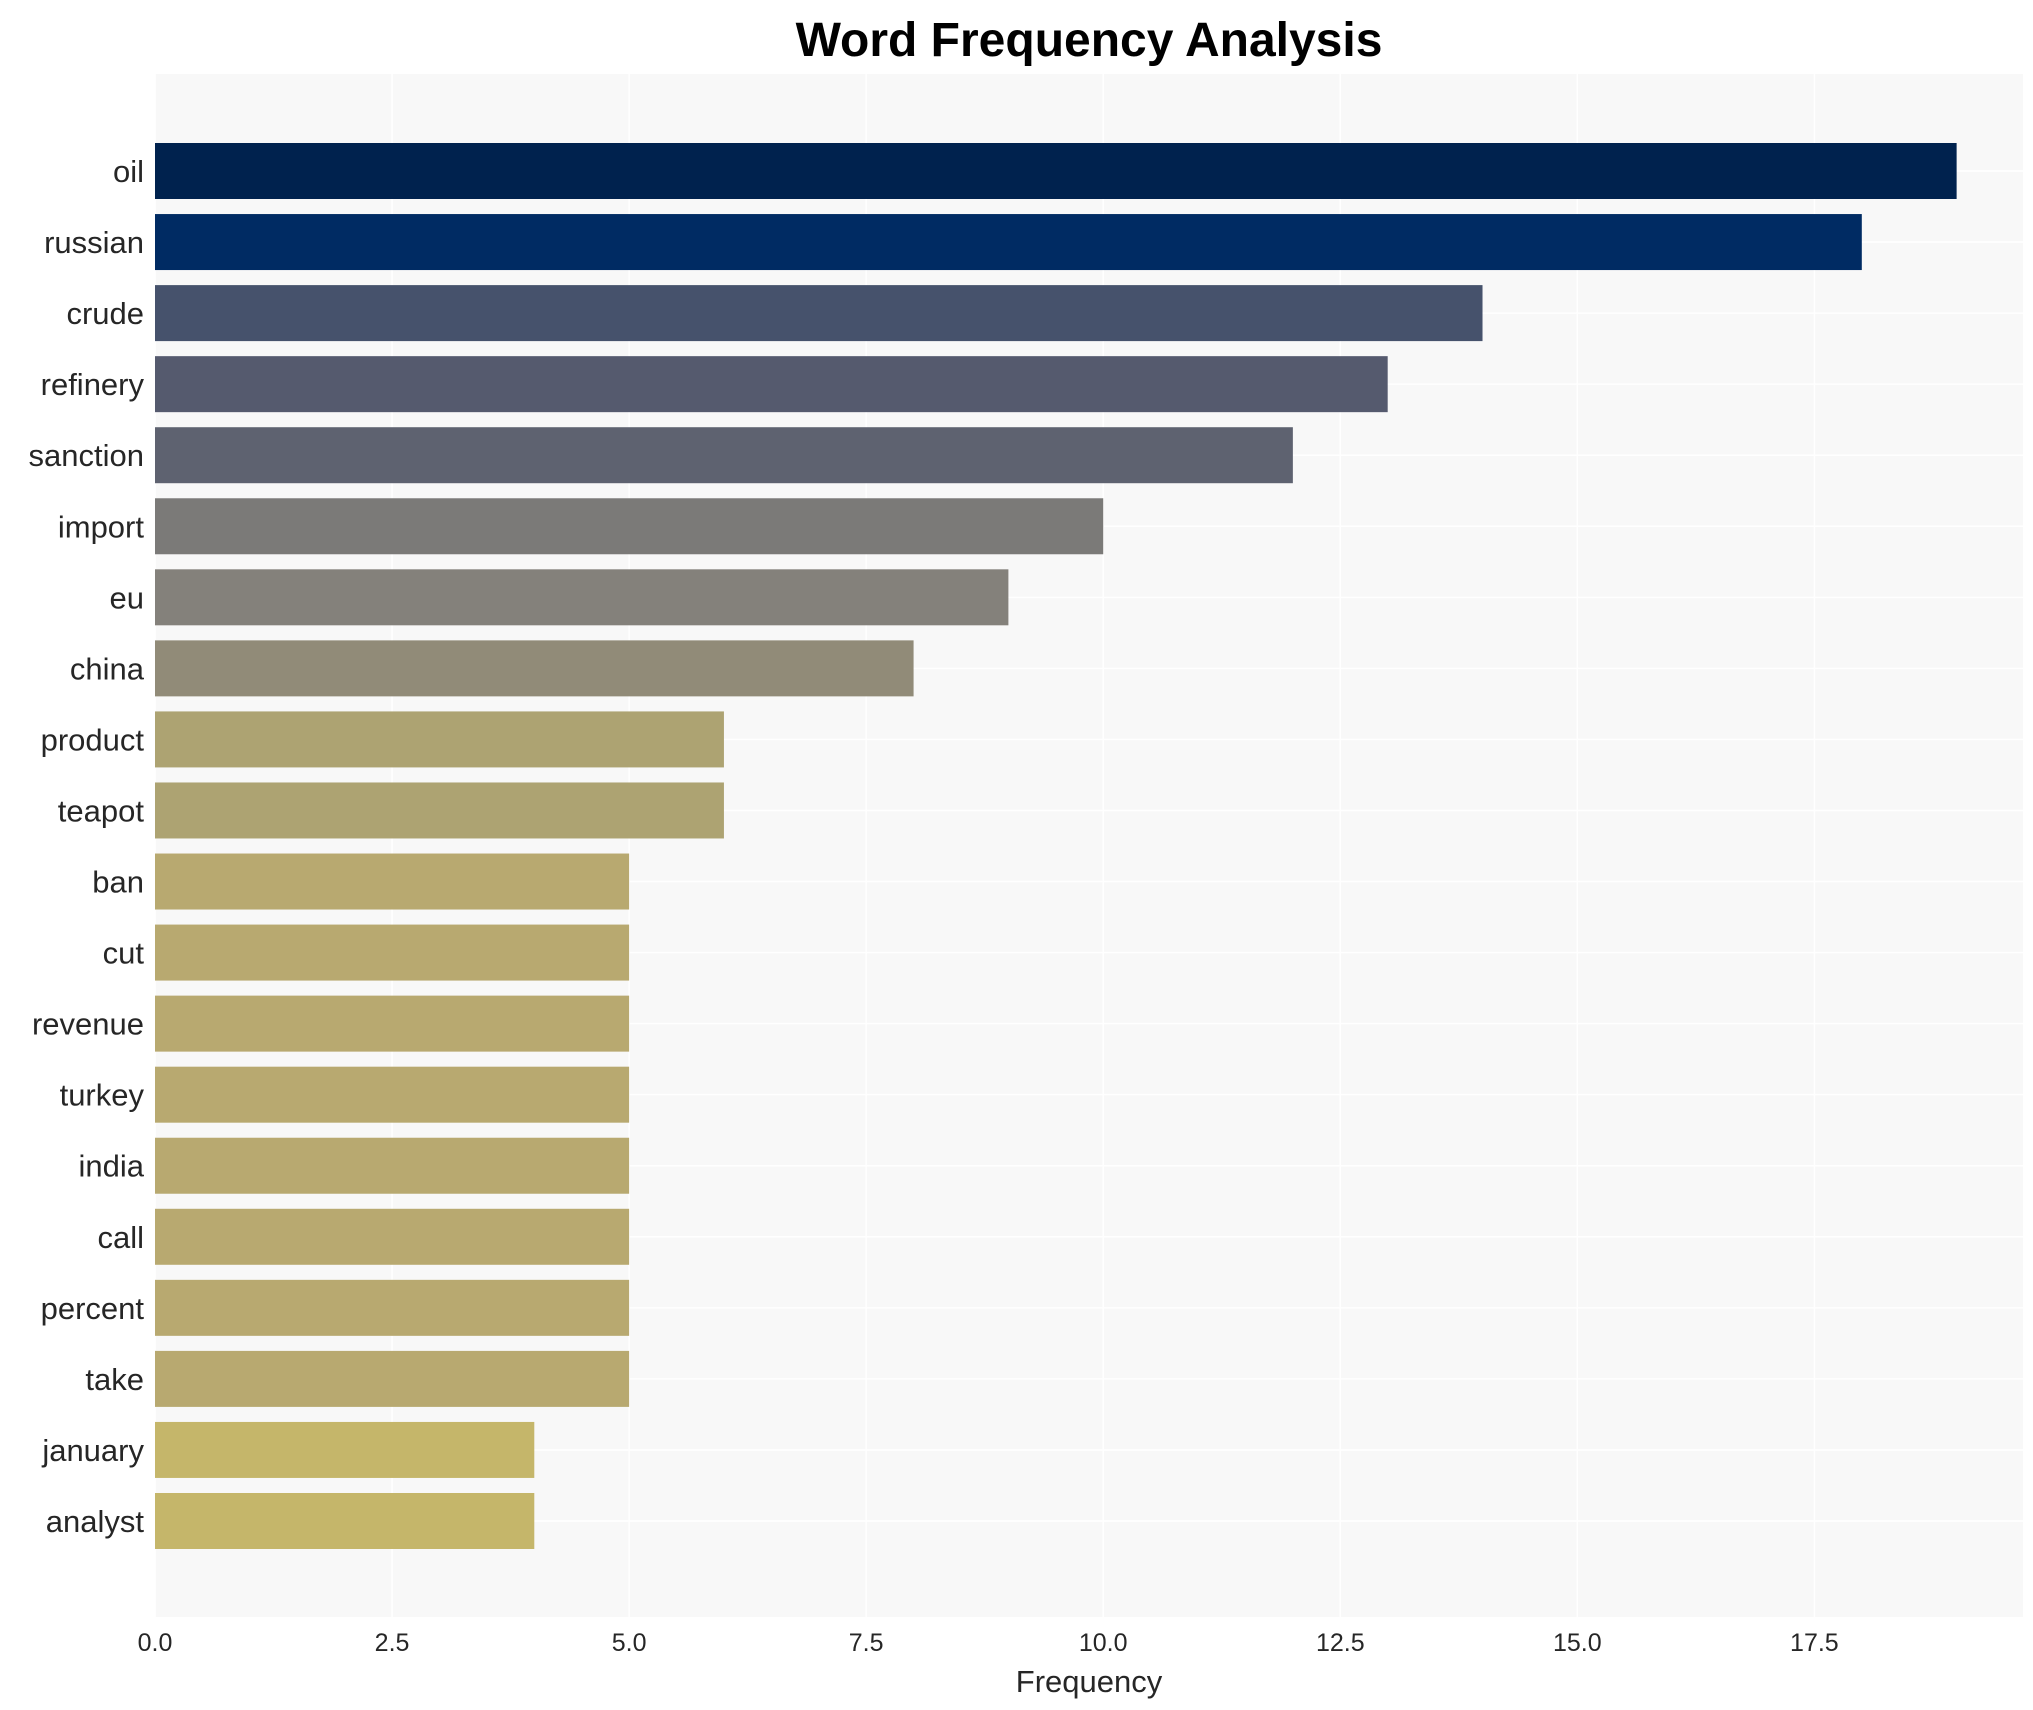 This screenshot has height=1710, width=2033. What do you see at coordinates (95, 1521) in the screenshot?
I see `y-tick-label-analyst: analyst` at bounding box center [95, 1521].